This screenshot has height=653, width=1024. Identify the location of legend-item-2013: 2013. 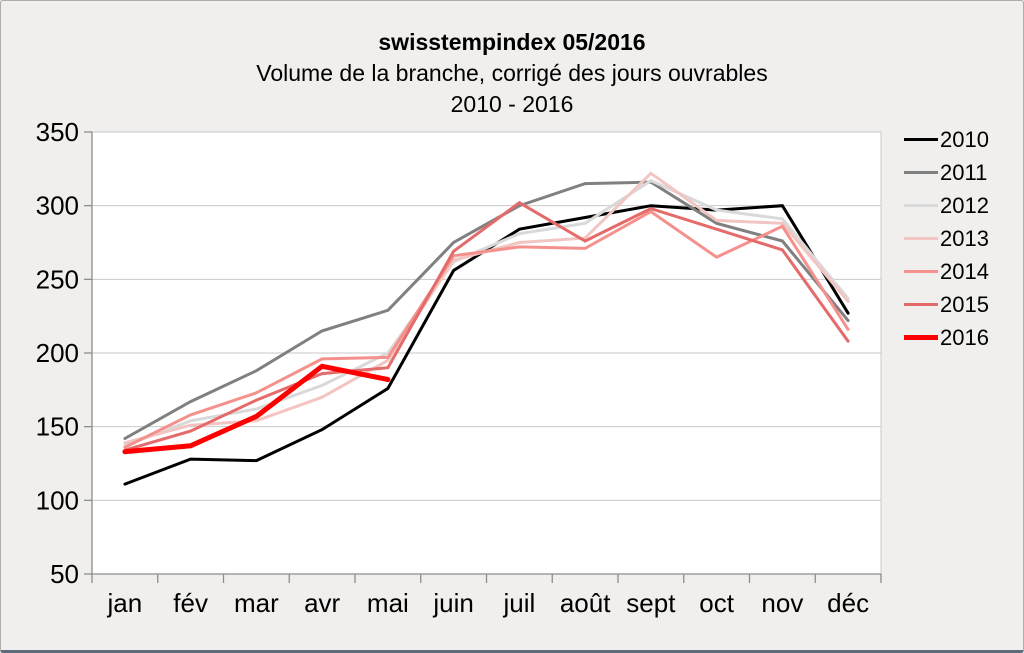
(961, 238).